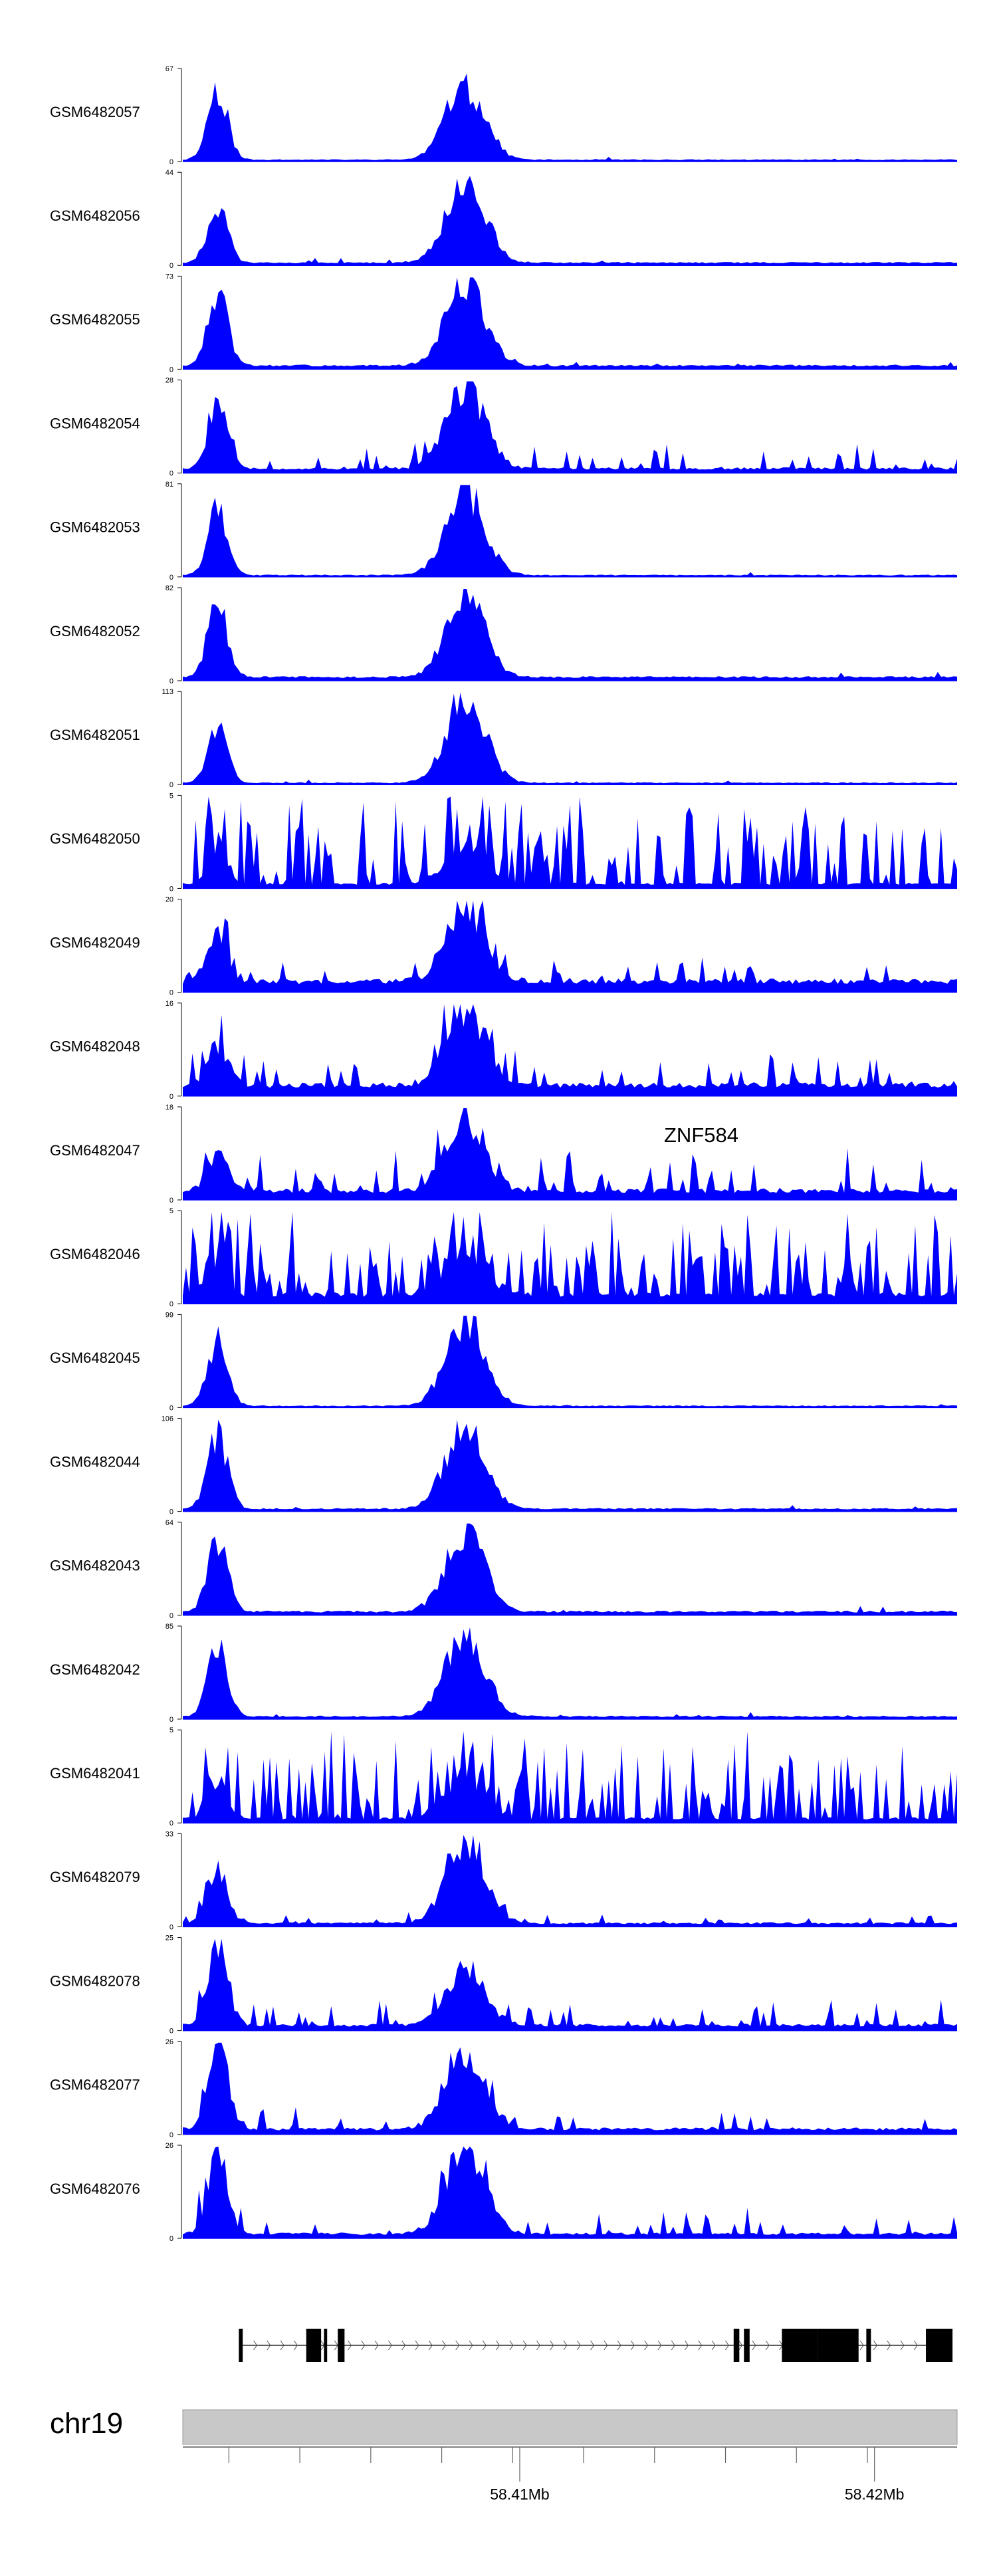 Image resolution: width=997 pixels, height=2576 pixels. What do you see at coordinates (169, 2146) in the screenshot?
I see `y-max-label: 26` at bounding box center [169, 2146].